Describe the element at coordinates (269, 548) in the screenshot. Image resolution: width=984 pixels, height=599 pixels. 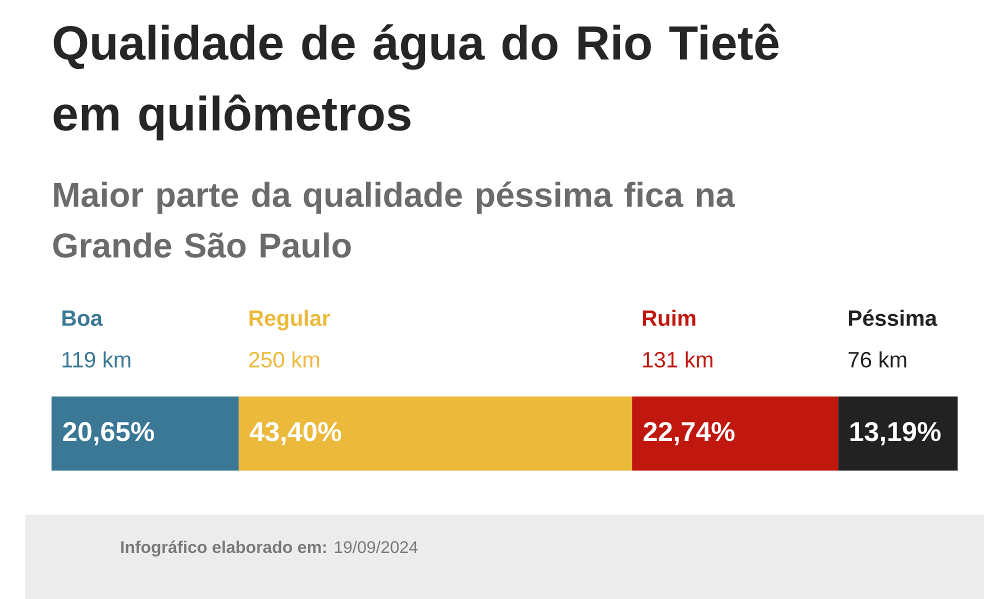
I see `text: Infográfico elaborado em: 19/09/2024` at that location.